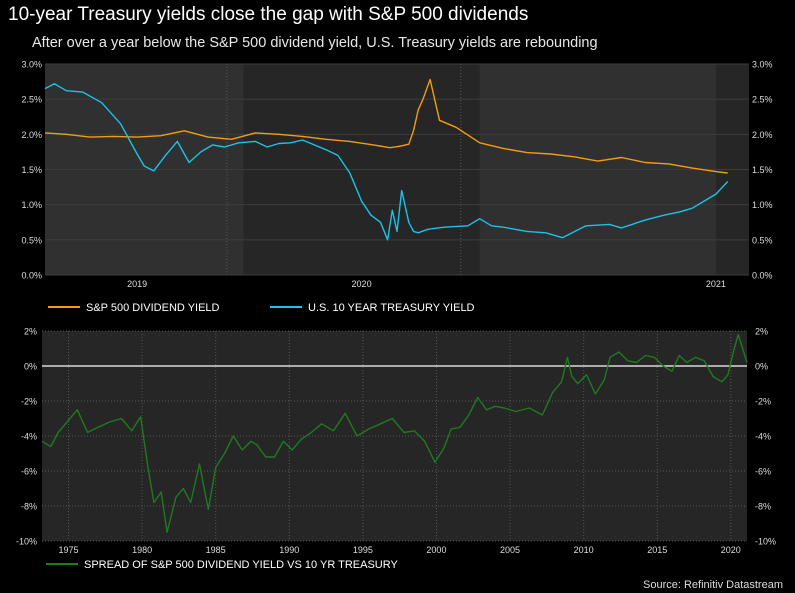 The width and height of the screenshot is (795, 593). What do you see at coordinates (713, 585) in the screenshot?
I see `source-note: Source: Refinitiv Datastream` at bounding box center [713, 585].